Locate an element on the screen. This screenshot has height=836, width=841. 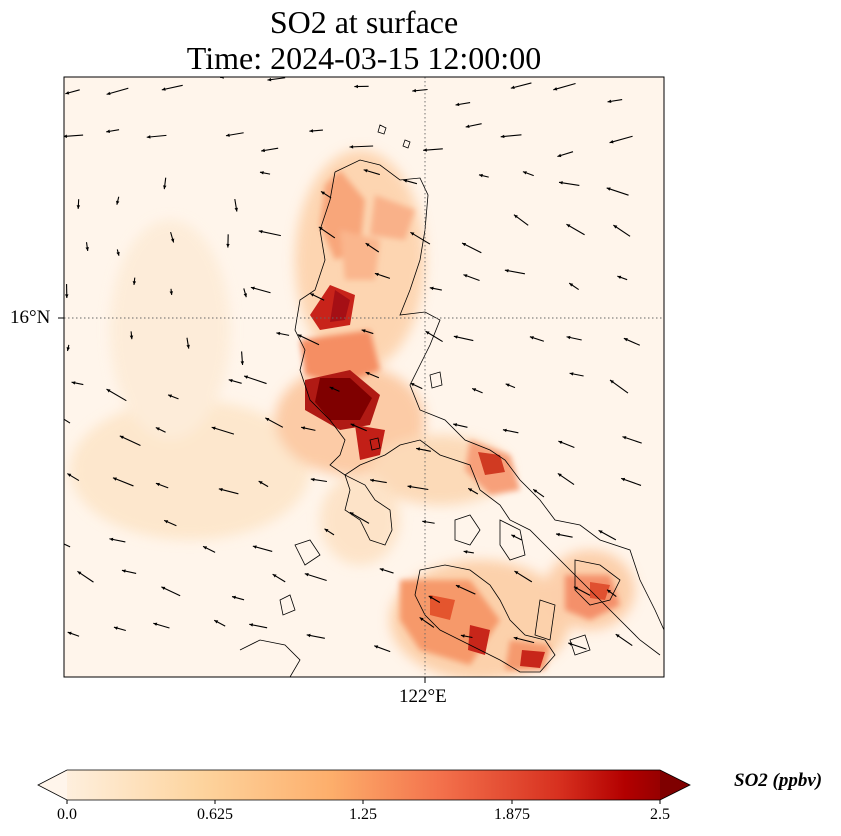
colorbar-tick-label: 1.25 is located at coordinates (363, 814).